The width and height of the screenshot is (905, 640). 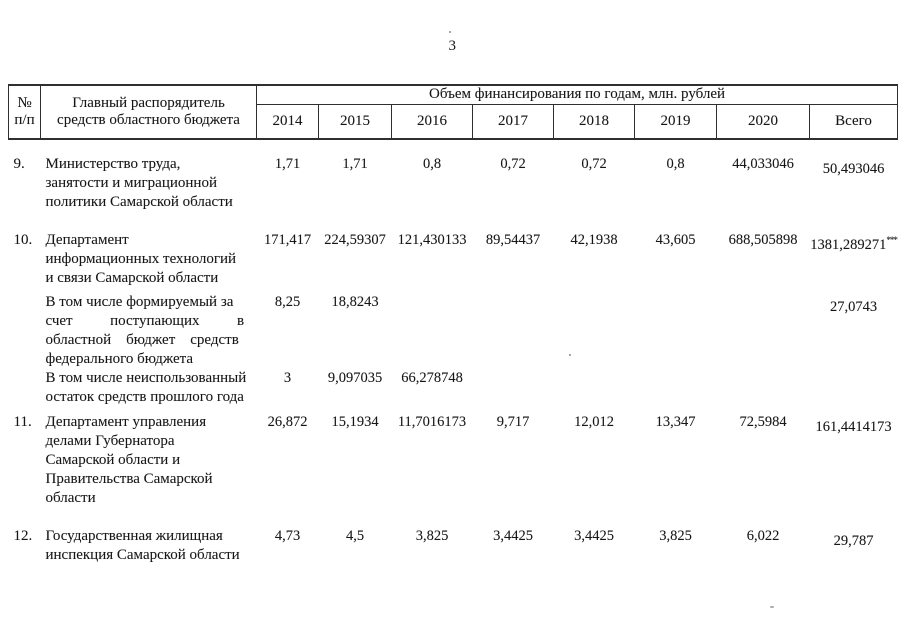 What do you see at coordinates (854, 328) in the screenshot?
I see `total-cell: 27,0743` at bounding box center [854, 328].